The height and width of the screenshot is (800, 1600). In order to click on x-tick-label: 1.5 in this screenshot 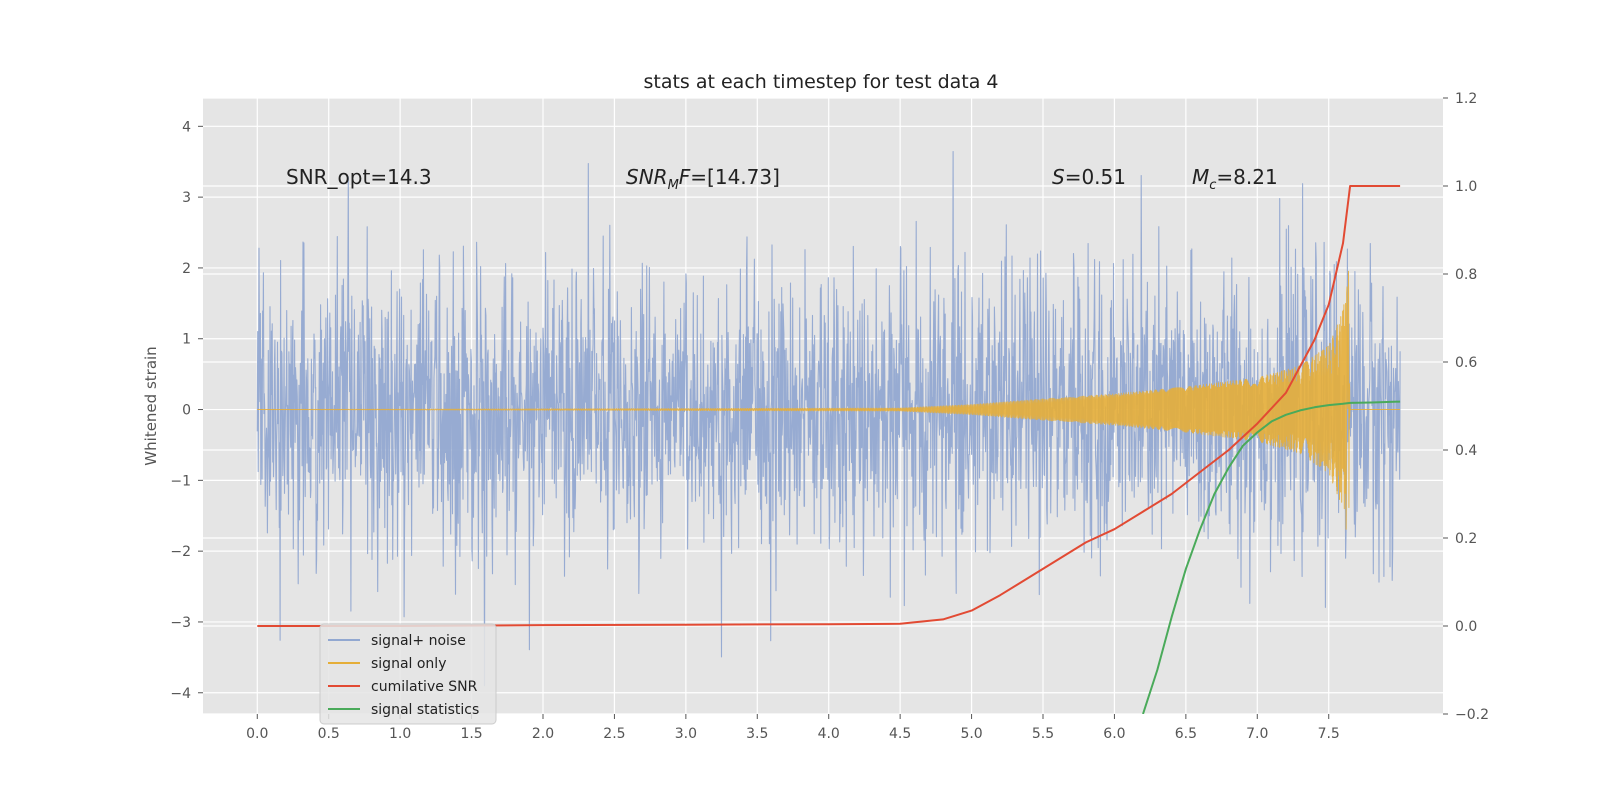, I will do `click(471, 734)`.